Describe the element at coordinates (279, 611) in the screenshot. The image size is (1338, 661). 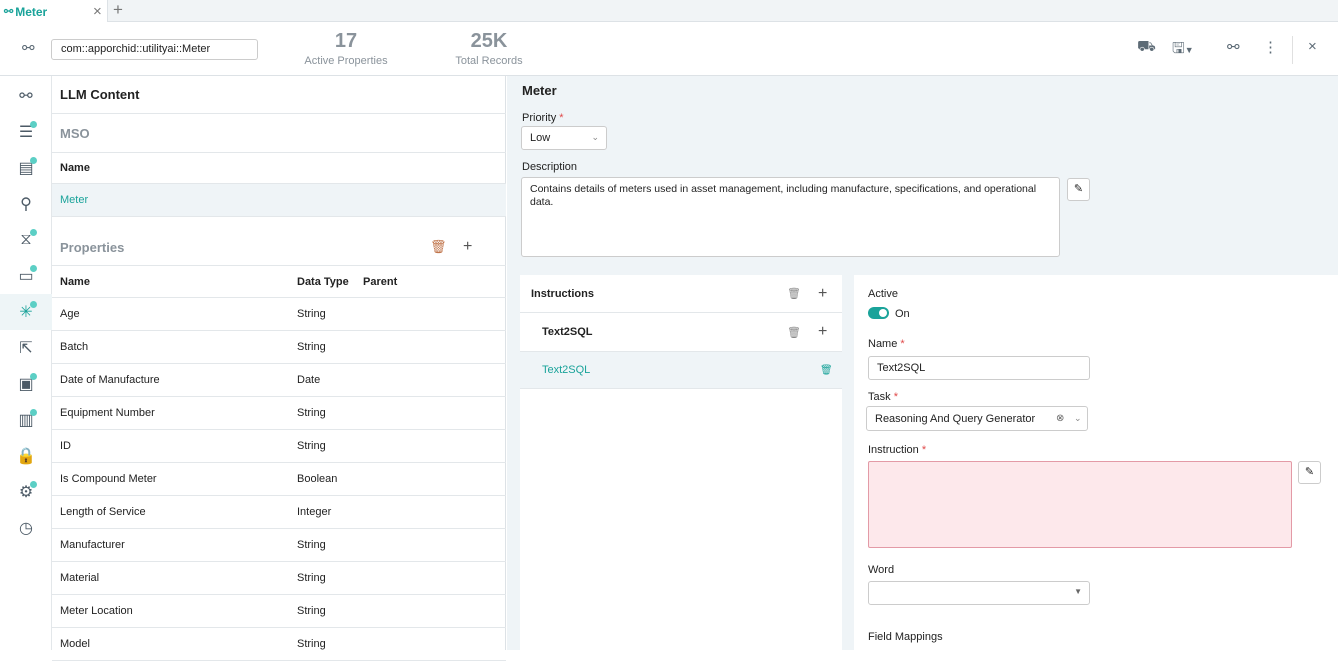
I see `property-row: Meter Location String` at that location.